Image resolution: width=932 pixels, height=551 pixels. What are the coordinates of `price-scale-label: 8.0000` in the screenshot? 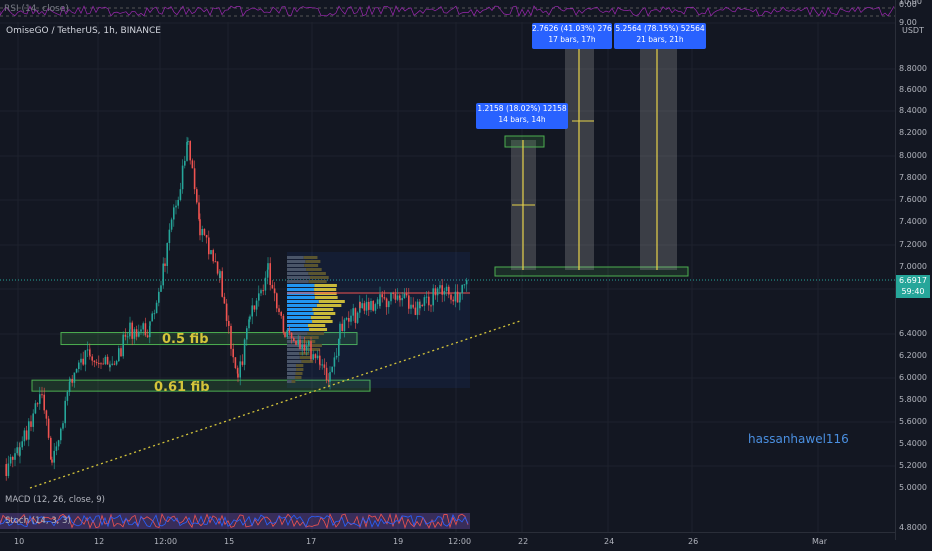 It's located at (913, 155).